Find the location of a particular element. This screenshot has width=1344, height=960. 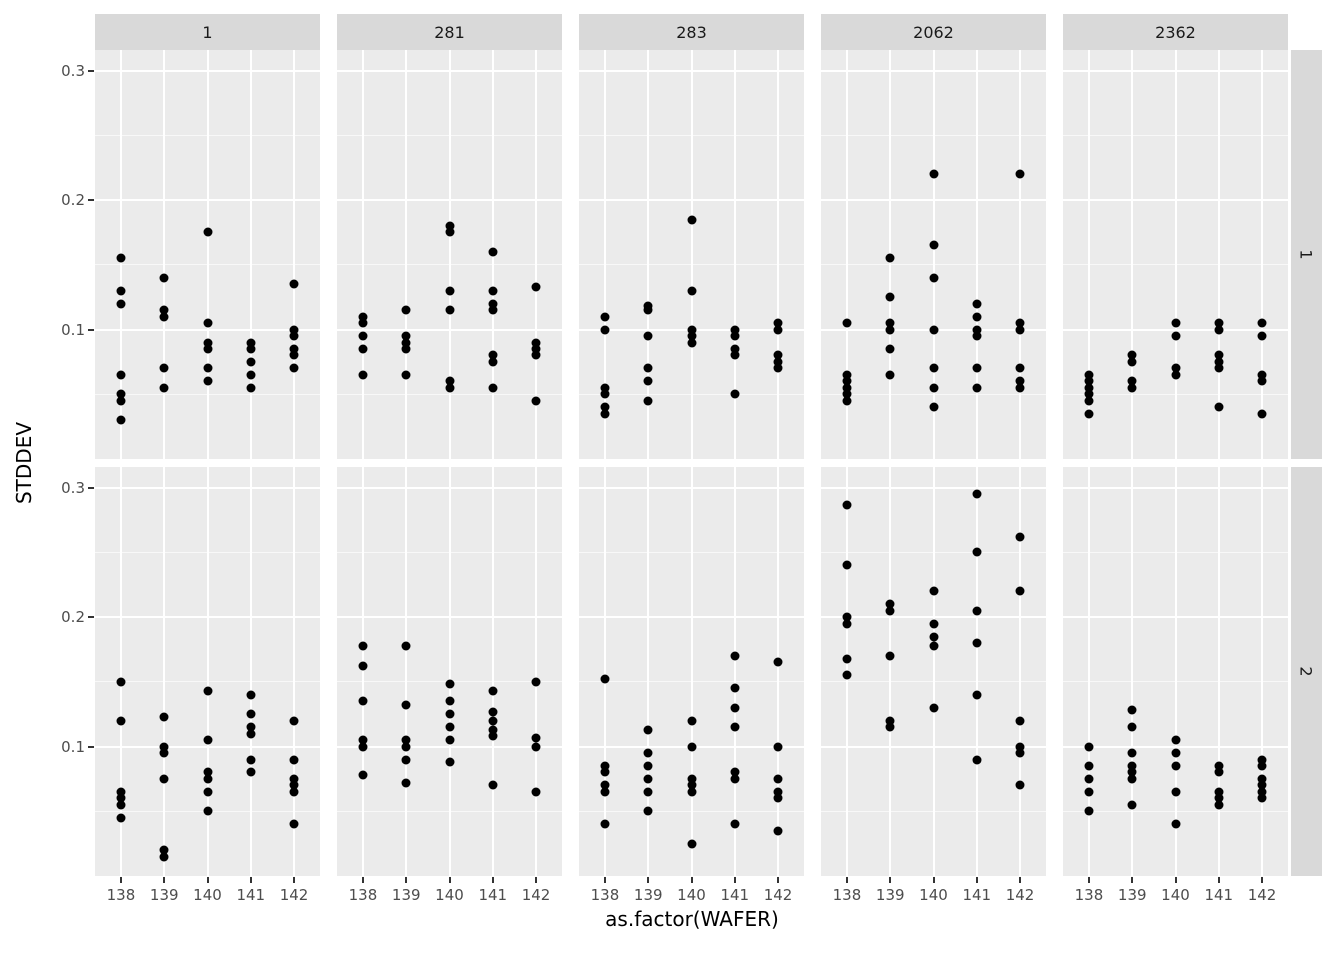

facet-panel is located at coordinates (1175, 671).